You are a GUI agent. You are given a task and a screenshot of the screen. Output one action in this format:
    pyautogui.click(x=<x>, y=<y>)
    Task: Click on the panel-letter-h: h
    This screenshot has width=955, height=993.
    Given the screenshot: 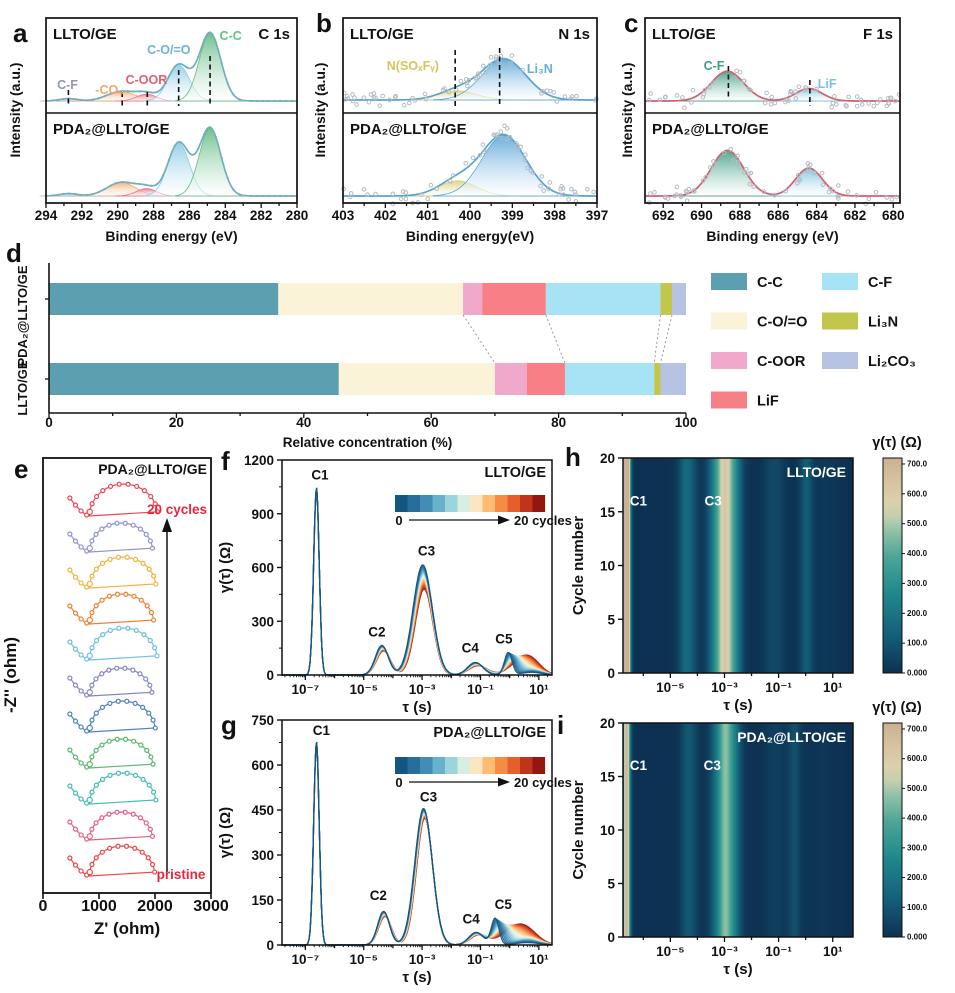 What is the action you would take?
    pyautogui.click(x=573, y=457)
    